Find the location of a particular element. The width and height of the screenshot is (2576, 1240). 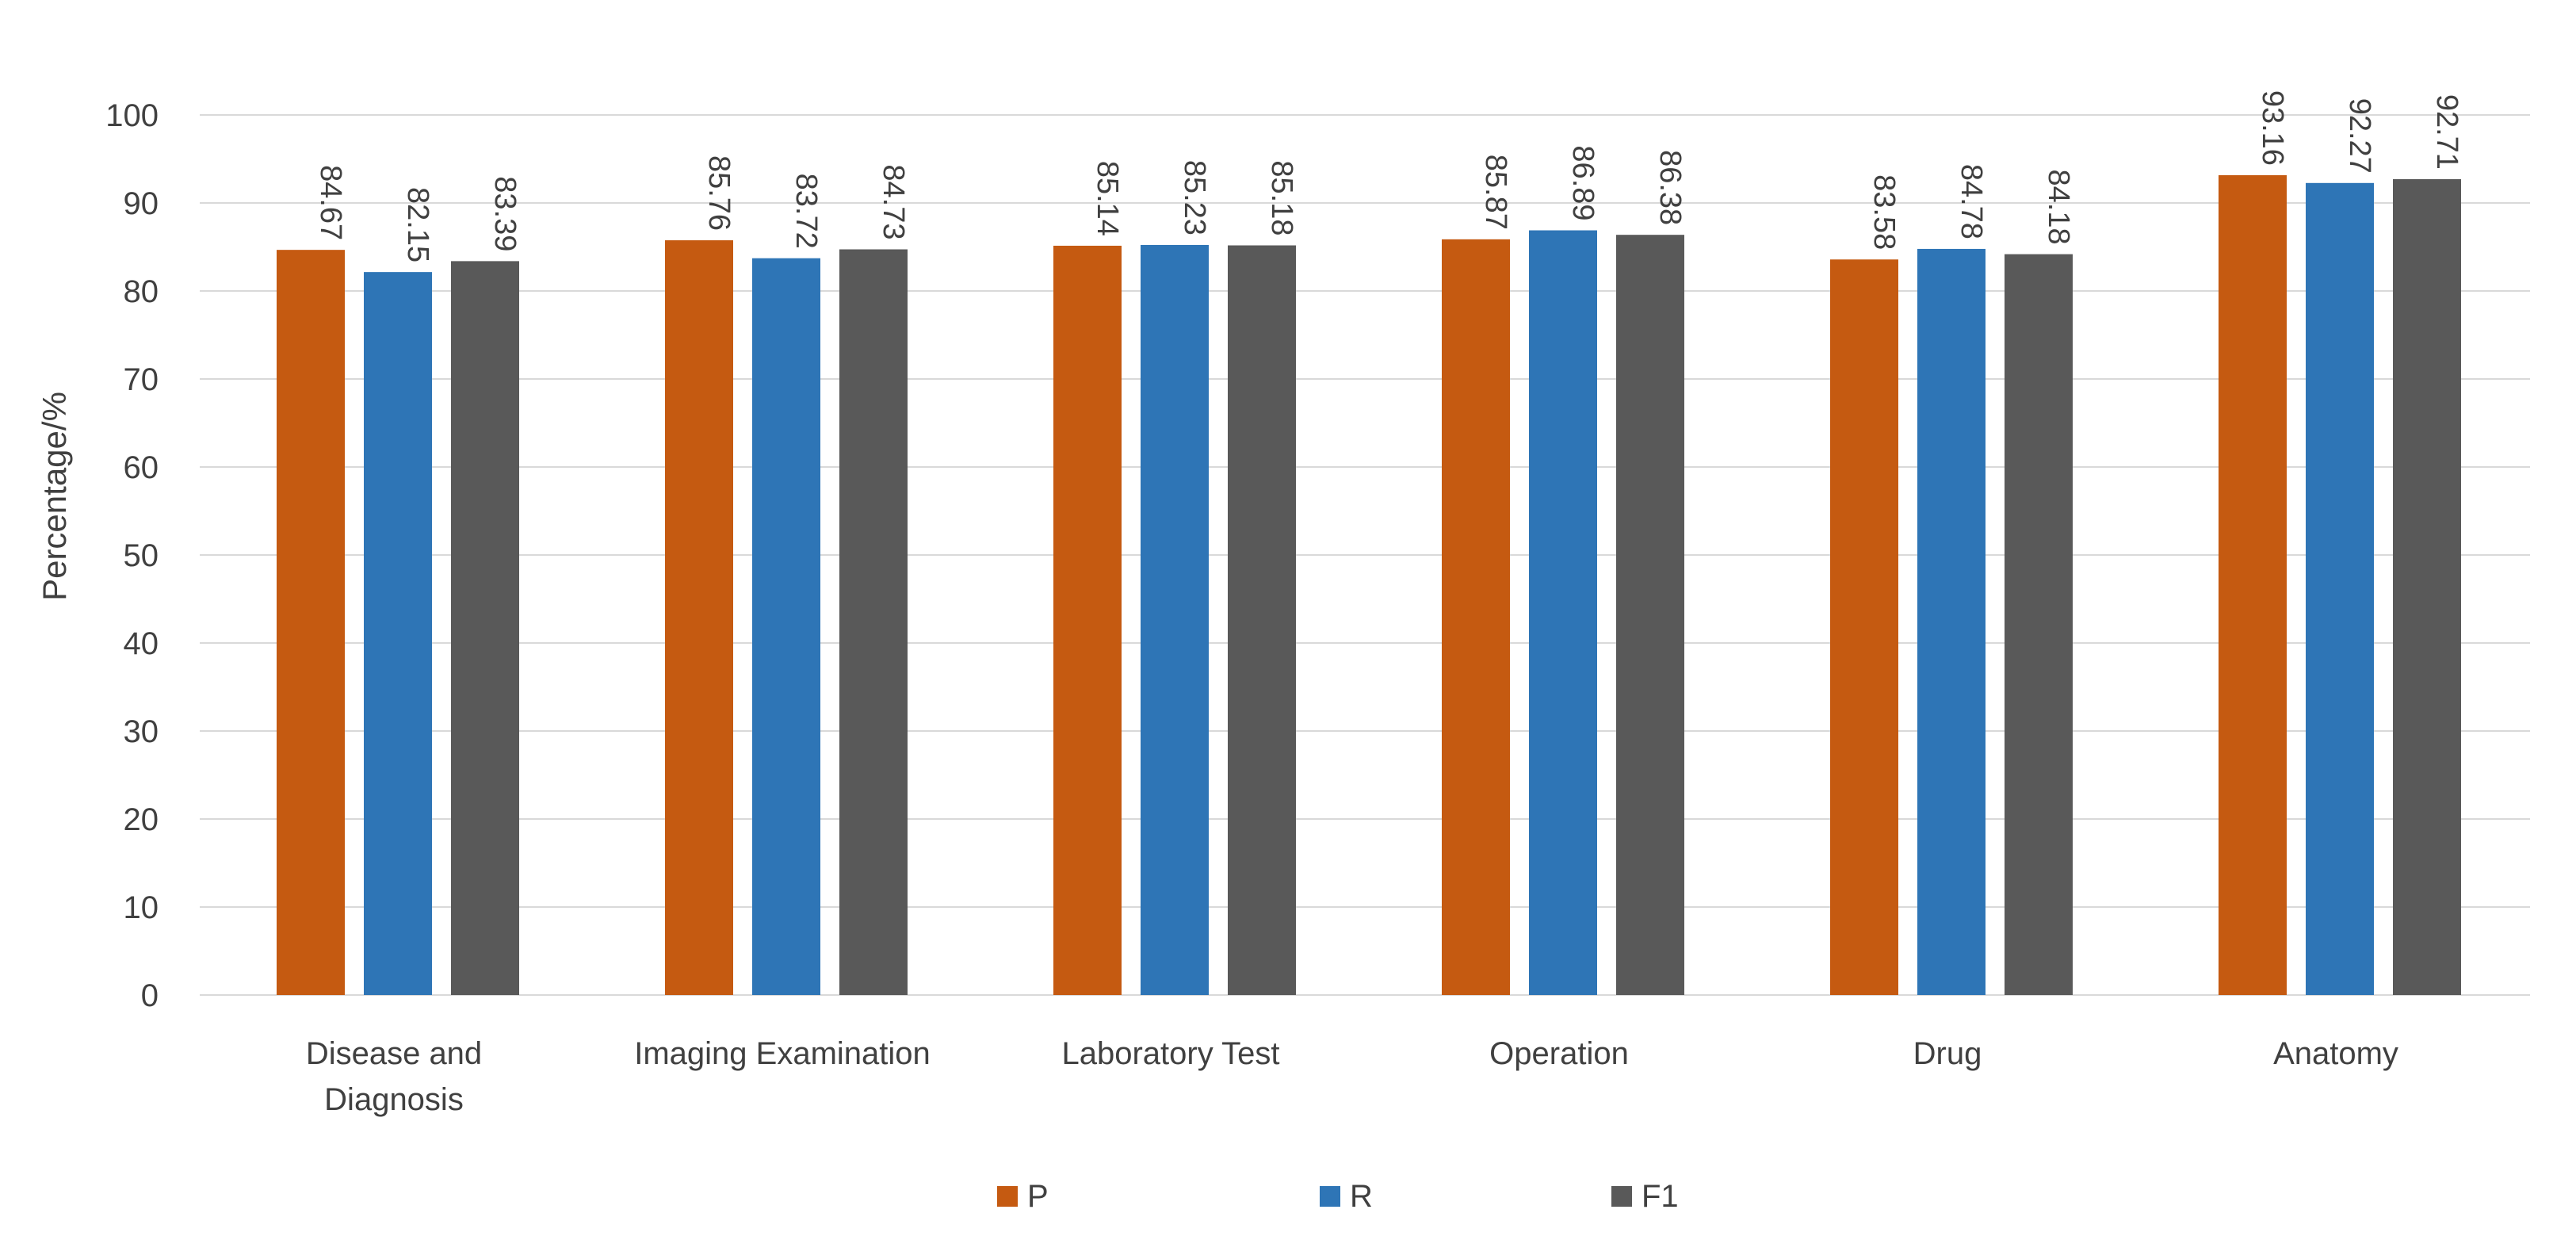

x-category-label: Laboratory Test is located at coordinates (1171, 1053).